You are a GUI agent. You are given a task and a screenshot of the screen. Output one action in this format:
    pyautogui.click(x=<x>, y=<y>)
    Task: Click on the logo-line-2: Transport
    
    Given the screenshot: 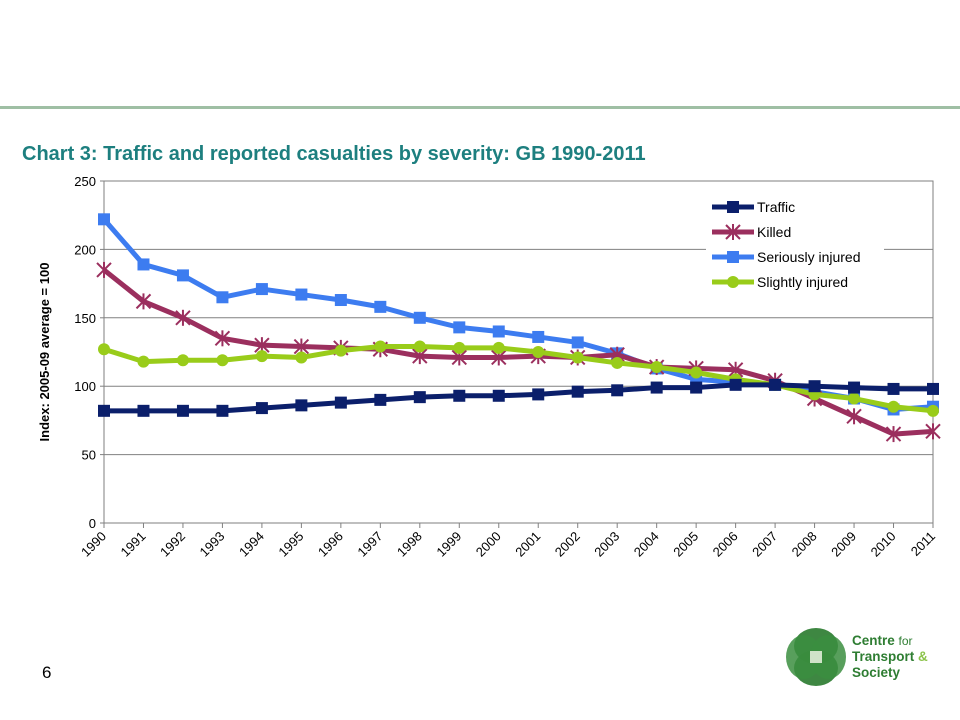 What is the action you would take?
    pyautogui.click(x=883, y=656)
    